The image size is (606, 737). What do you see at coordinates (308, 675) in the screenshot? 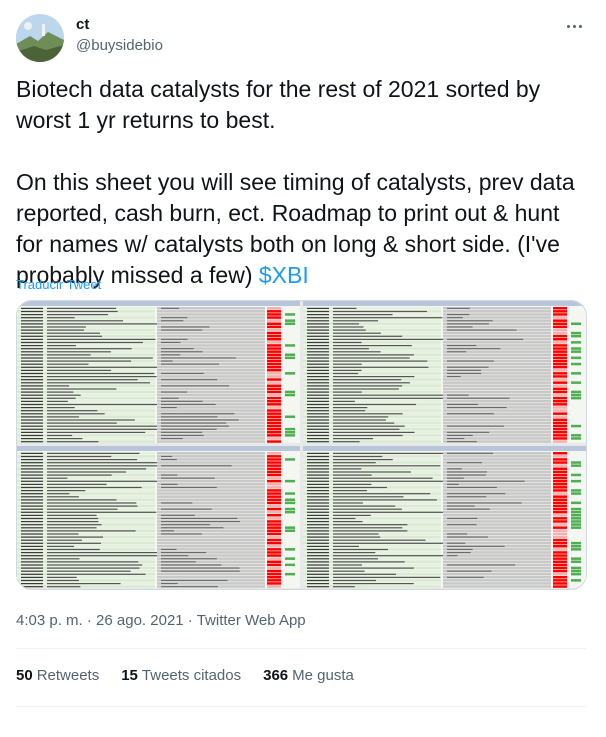
I see `likes-stat: 366 Me gusta` at bounding box center [308, 675].